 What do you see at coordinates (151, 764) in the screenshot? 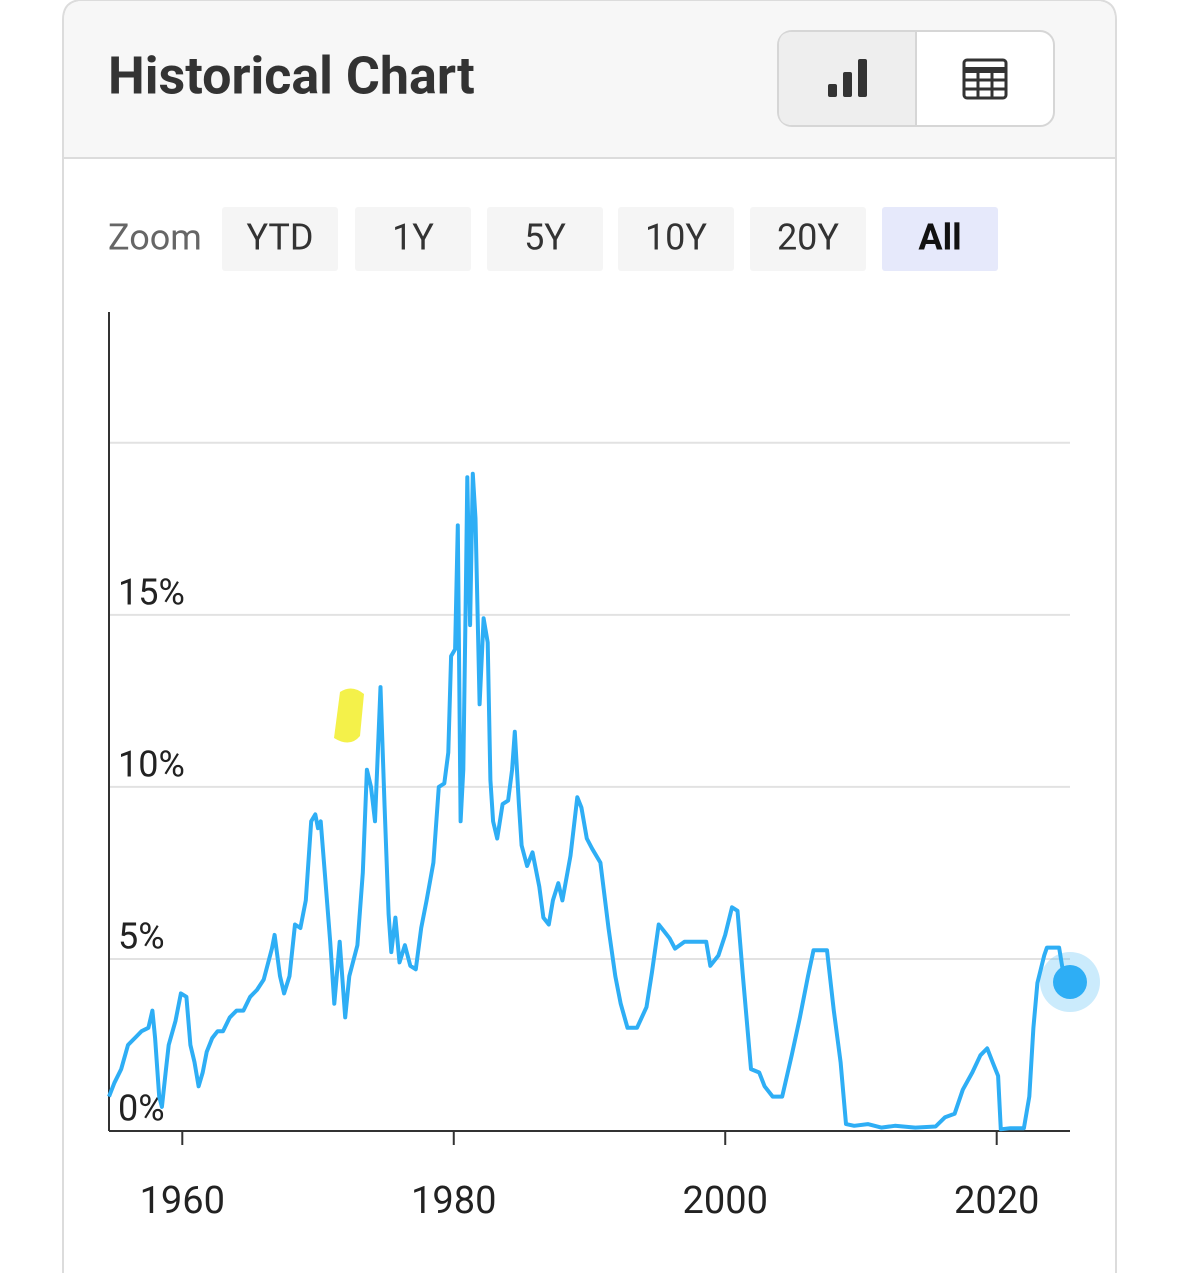
I see `y-tick-label: 10%` at bounding box center [151, 764].